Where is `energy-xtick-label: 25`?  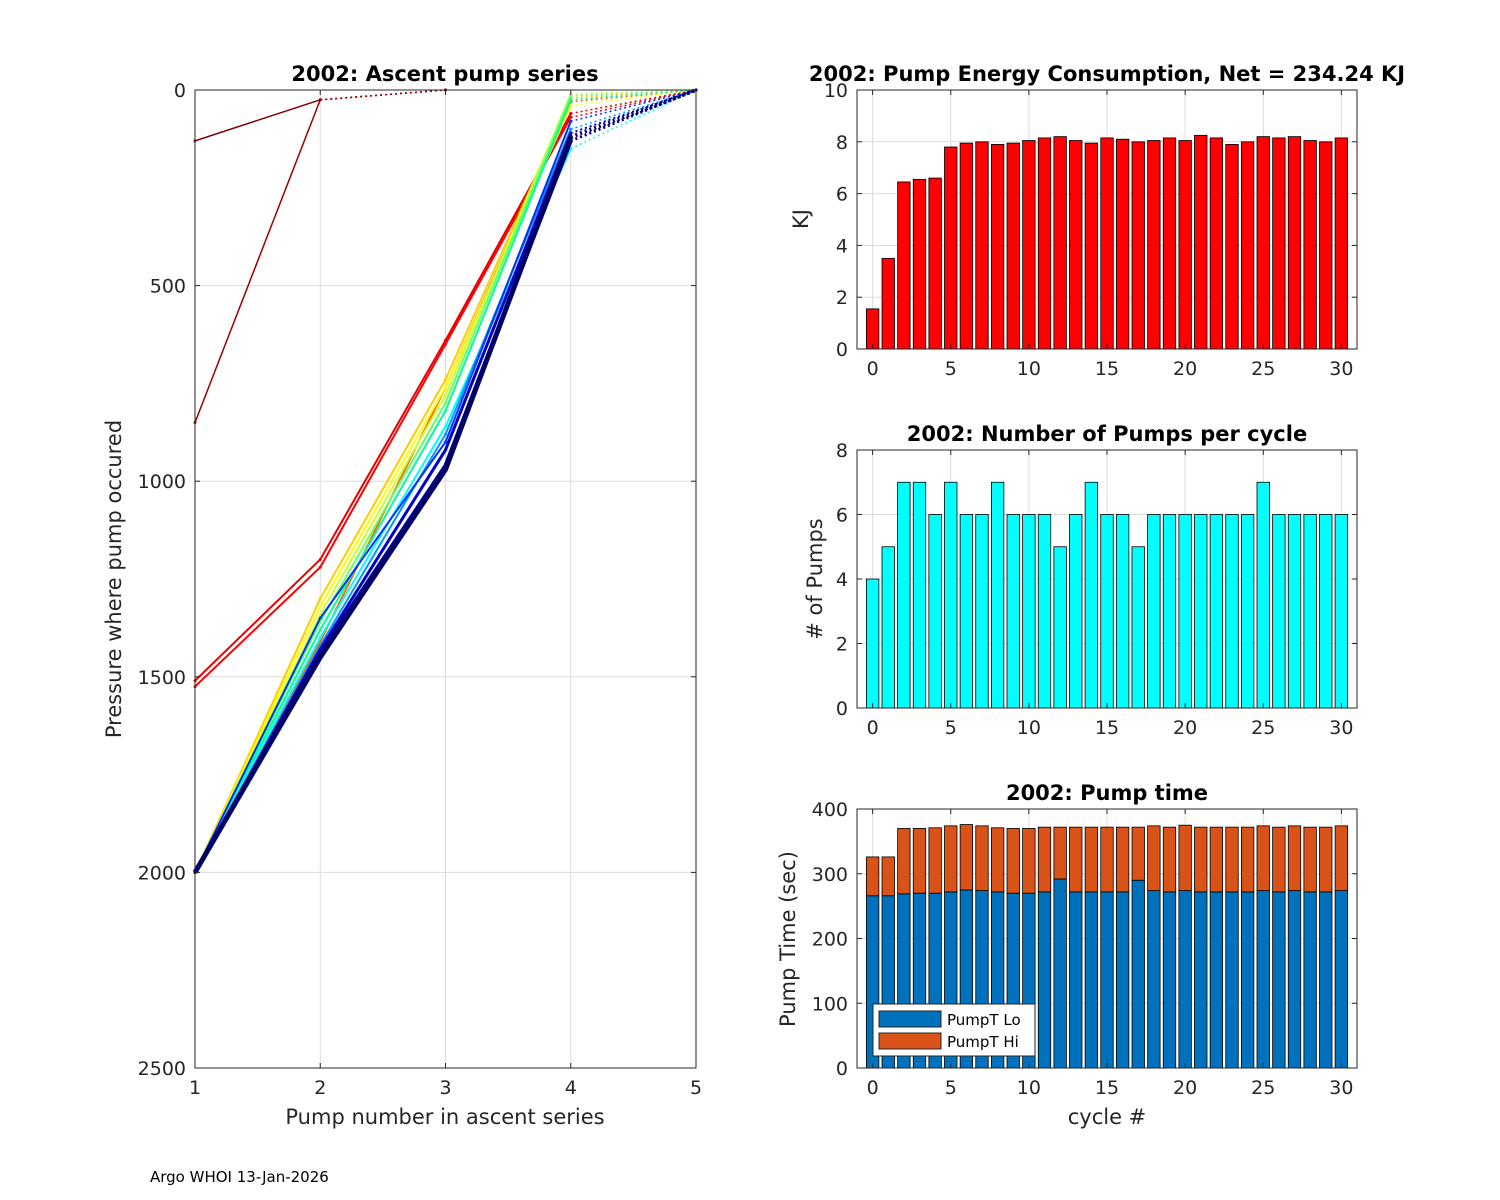
energy-xtick-label: 25 is located at coordinates (1263, 369).